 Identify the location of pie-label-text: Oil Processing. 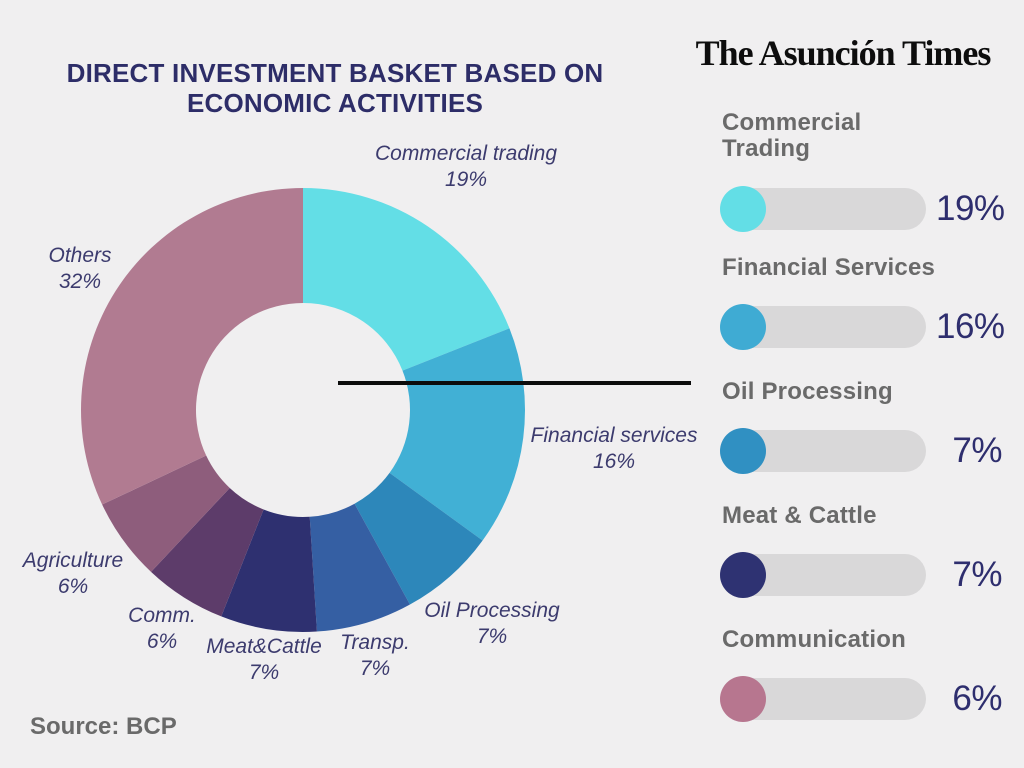
(492, 610).